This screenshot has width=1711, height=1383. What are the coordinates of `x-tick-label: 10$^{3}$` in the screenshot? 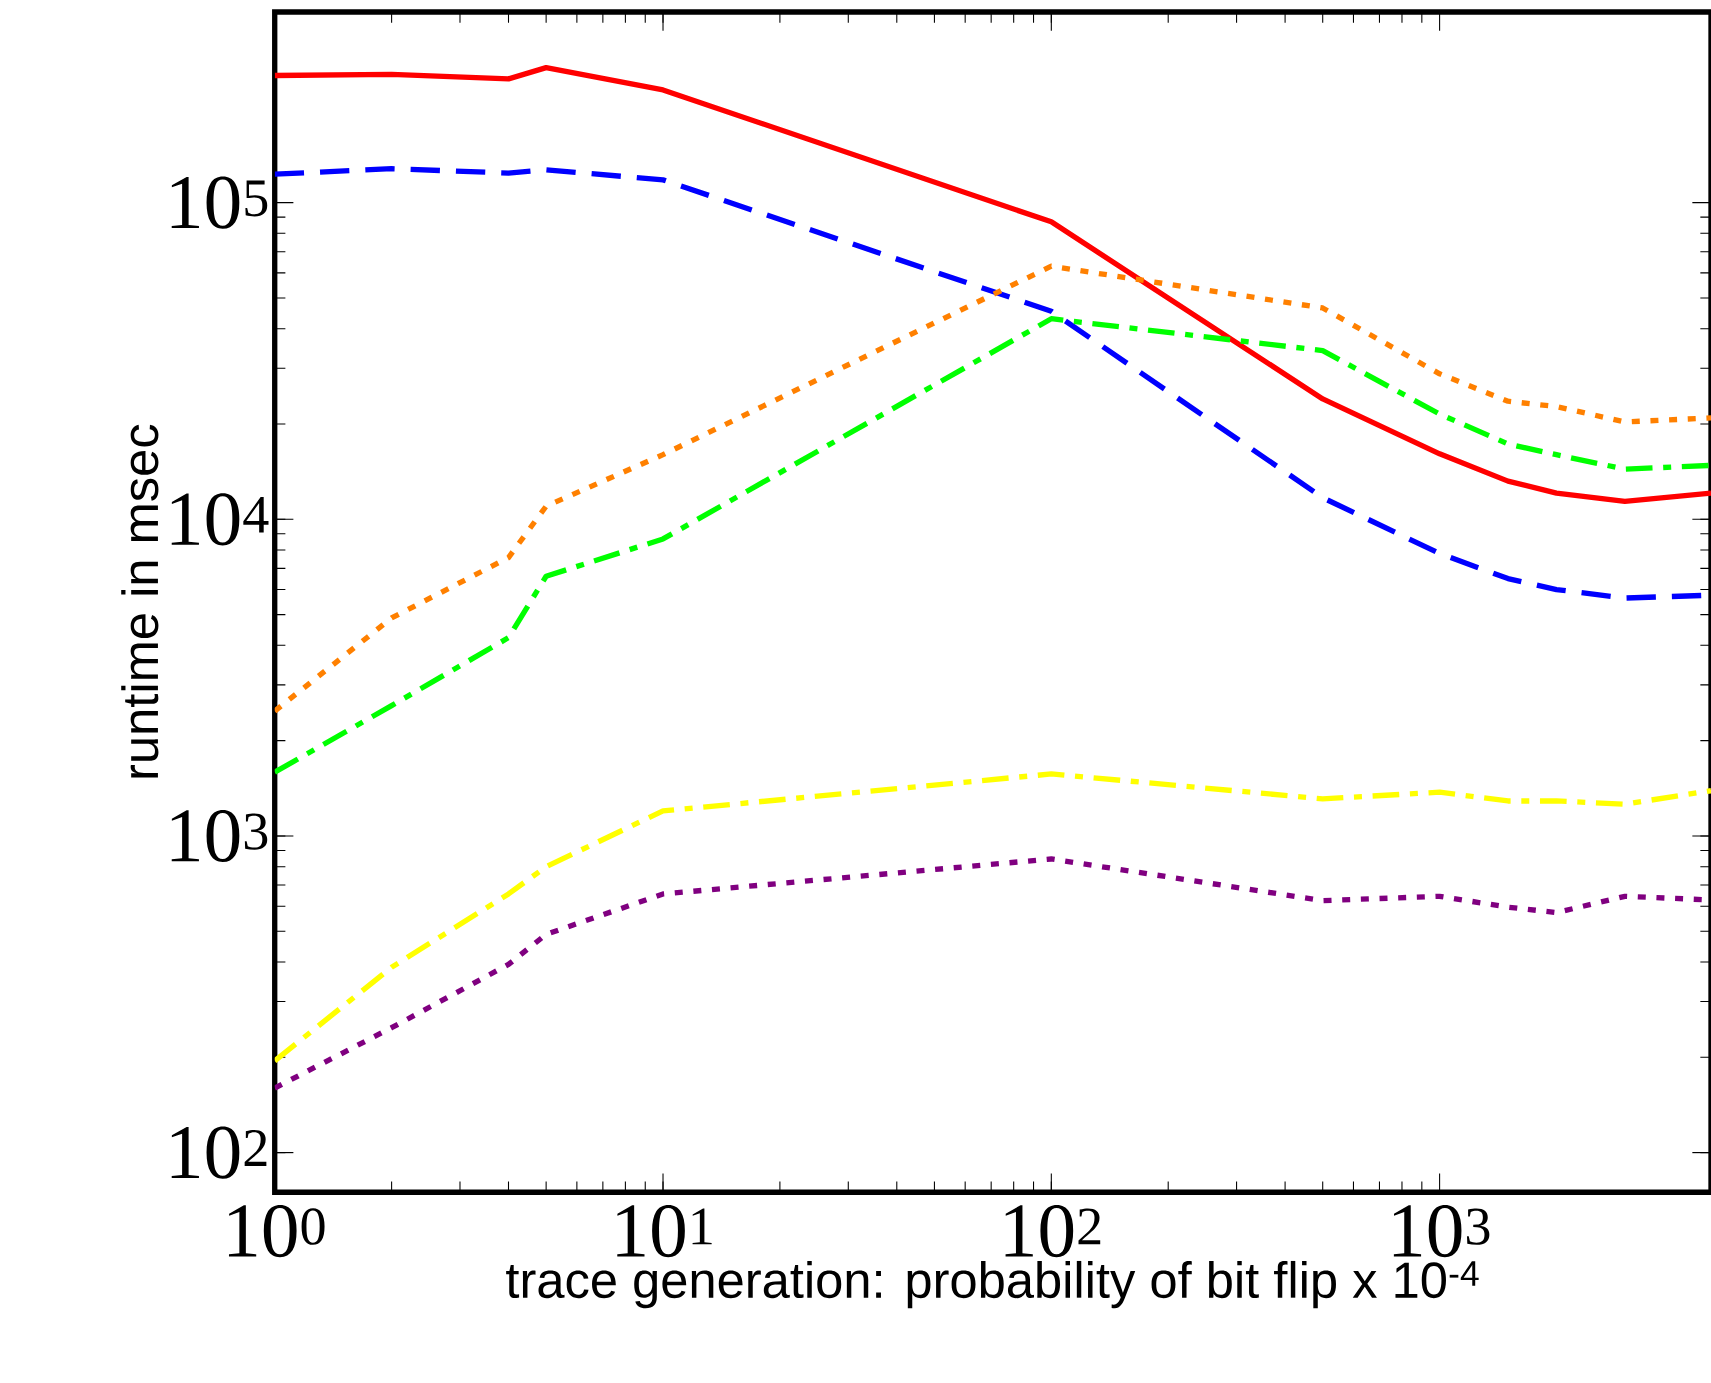 It's located at (1441, 1231).